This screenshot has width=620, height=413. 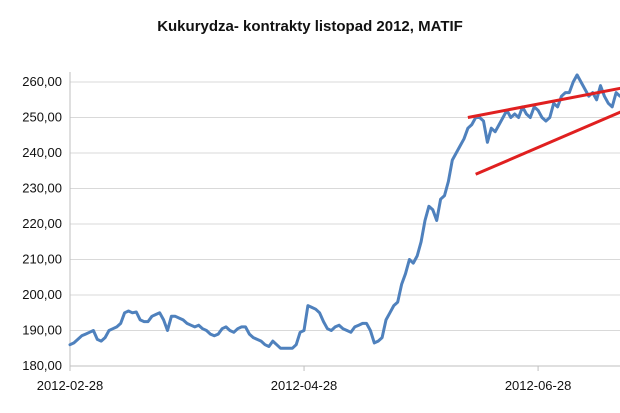 I want to click on y-tick-label: 190,00, so click(x=42, y=330).